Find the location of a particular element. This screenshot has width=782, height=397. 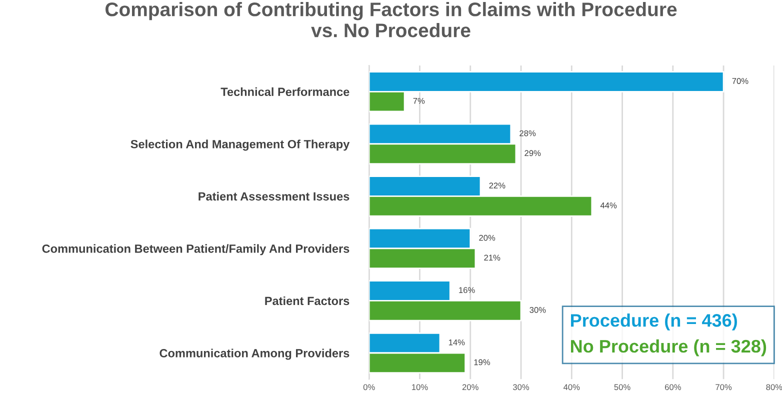

x-tick-label: 60% is located at coordinates (672, 387).